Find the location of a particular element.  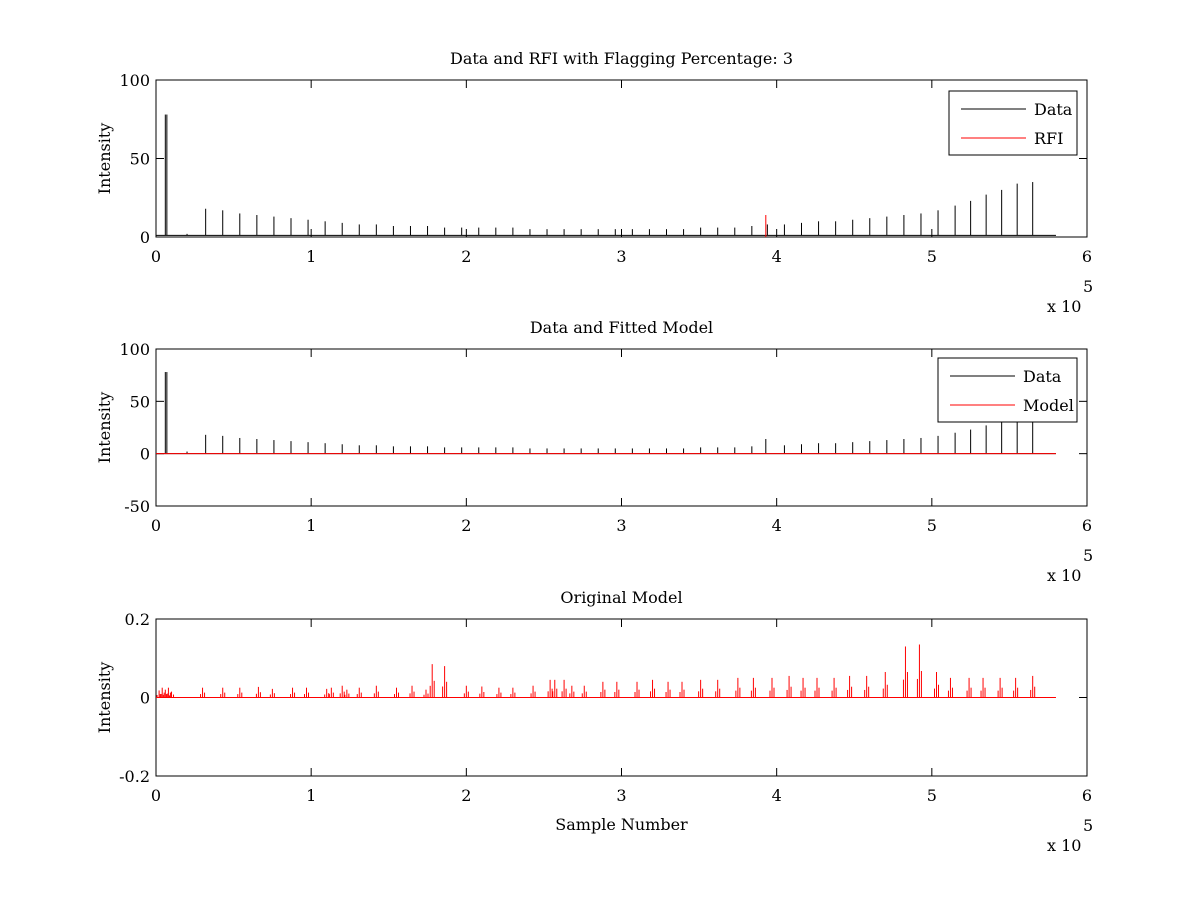

x-axis-label: Sample Number is located at coordinates (621, 824).